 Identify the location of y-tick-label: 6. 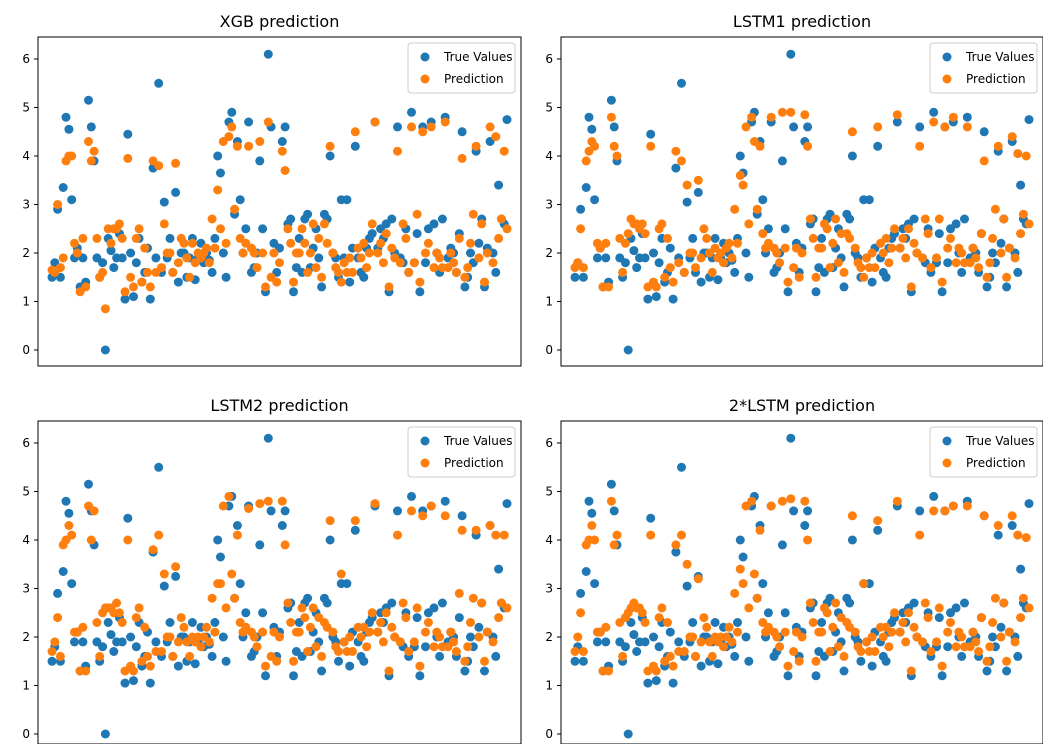
(26, 443).